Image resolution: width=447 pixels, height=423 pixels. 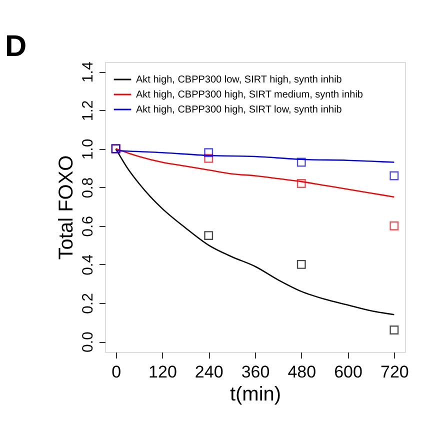 I want to click on x-tick-label: 360, so click(x=255, y=372).